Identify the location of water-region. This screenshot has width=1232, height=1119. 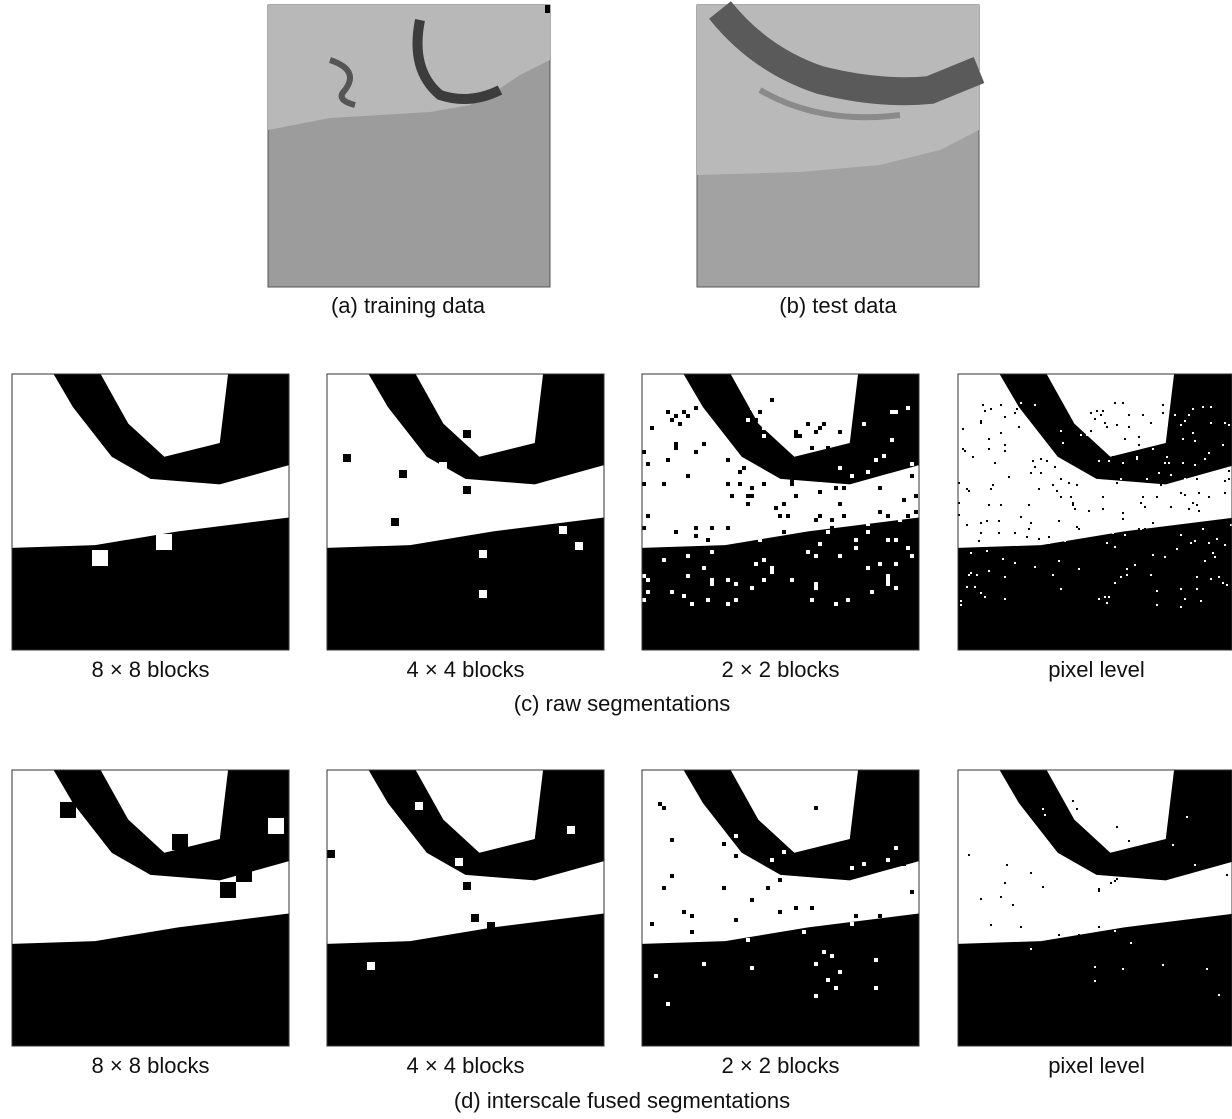
(1115, 825).